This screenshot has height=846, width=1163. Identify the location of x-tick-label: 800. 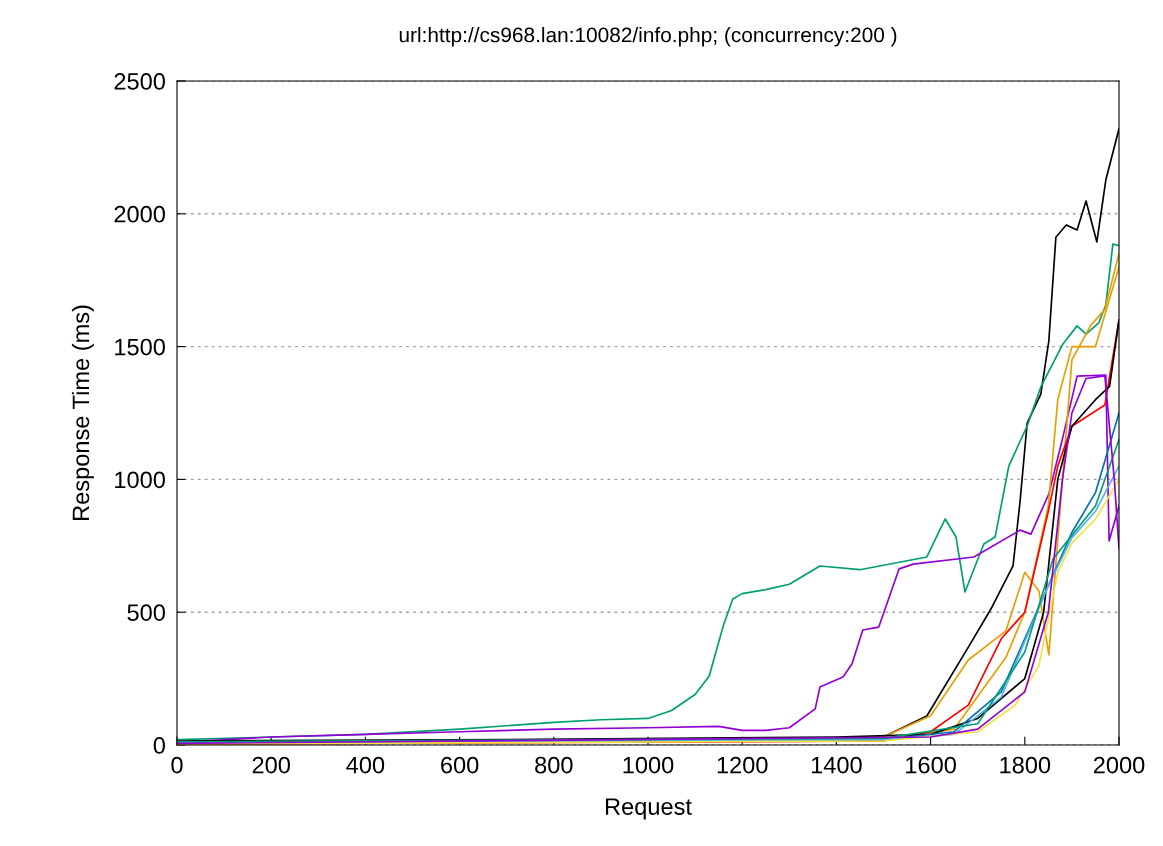
(554, 765).